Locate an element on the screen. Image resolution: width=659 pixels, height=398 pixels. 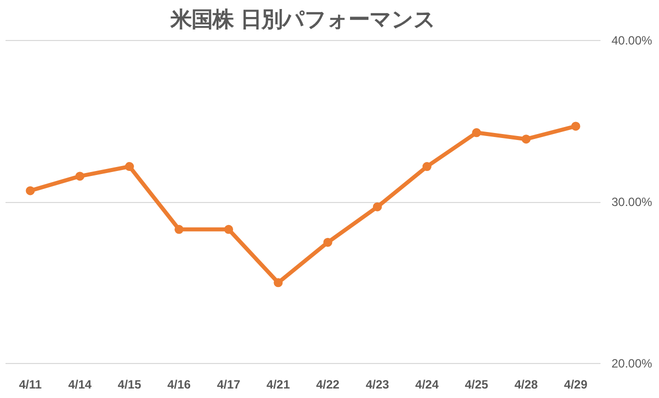
x-tick-label: 4/28 is located at coordinates (526, 385).